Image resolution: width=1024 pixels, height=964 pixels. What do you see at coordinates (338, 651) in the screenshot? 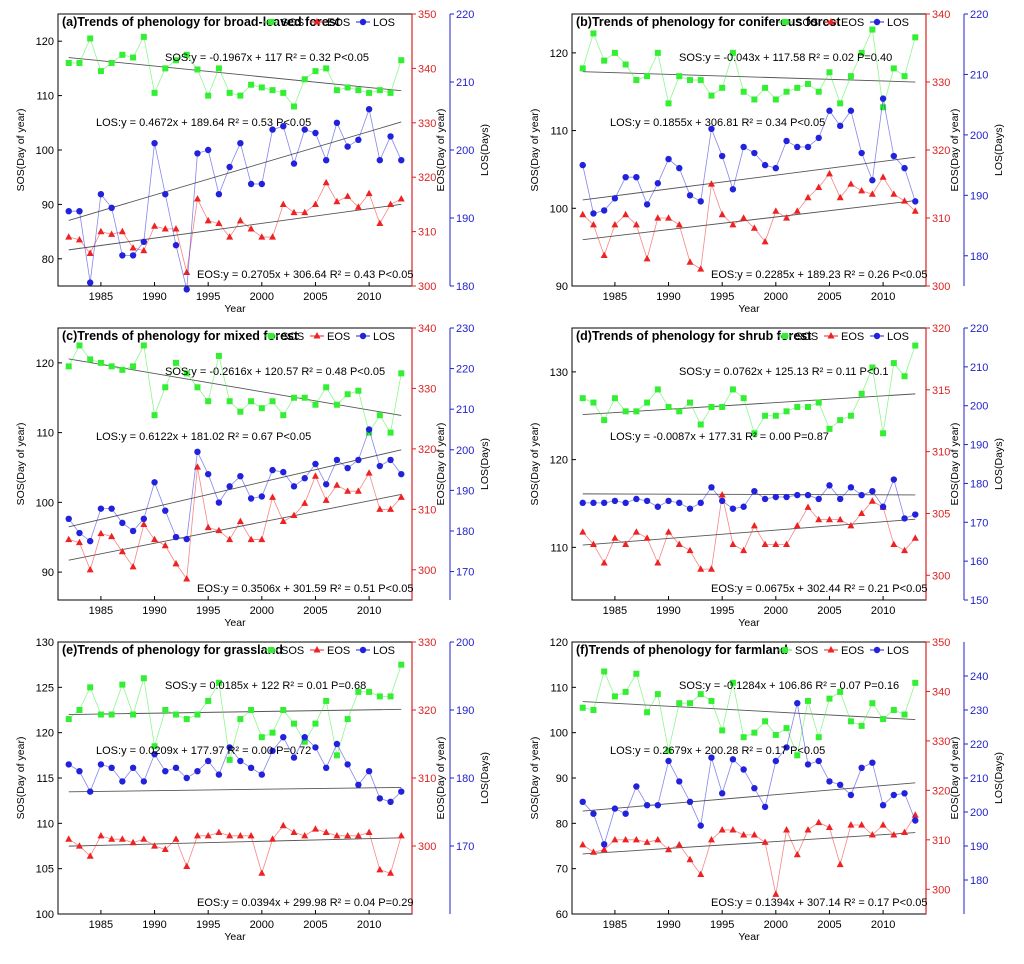
I see `legend-label-eos: EOS` at bounding box center [338, 651].